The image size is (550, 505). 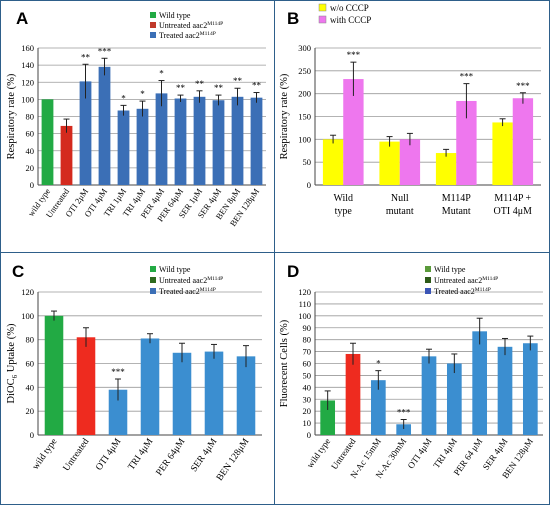 I want to click on panel-divider-horizontal, so click(x=275, y=252).